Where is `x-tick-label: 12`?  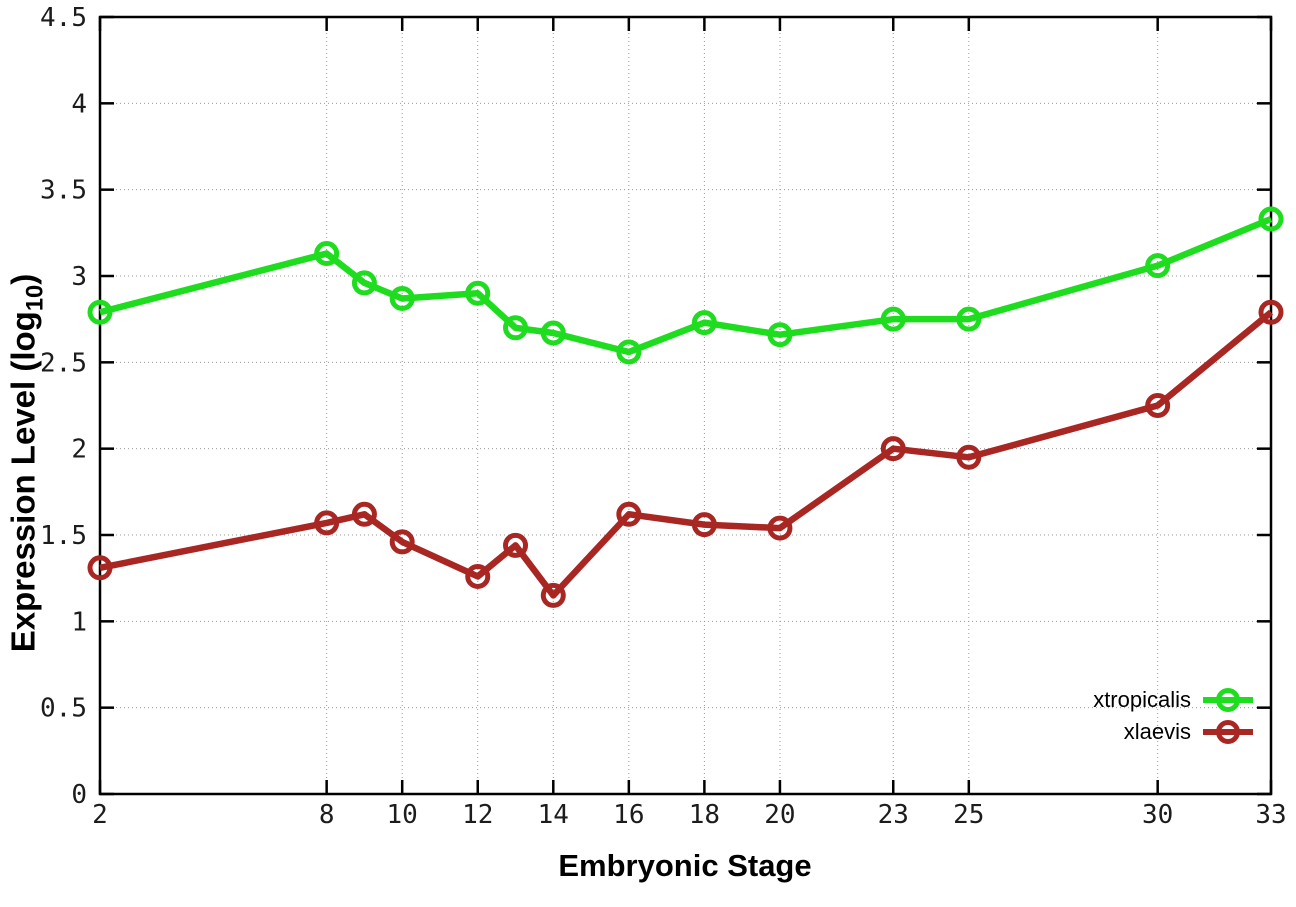
x-tick-label: 12 is located at coordinates (477, 815).